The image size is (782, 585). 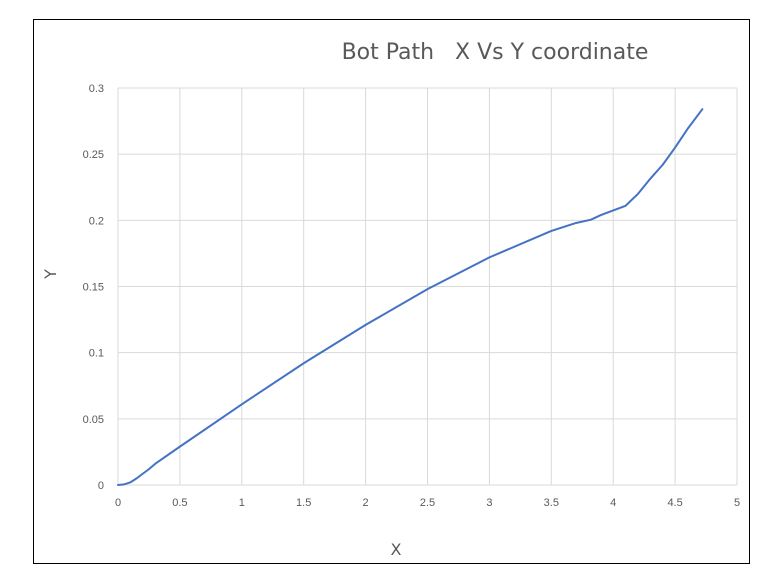 I want to click on x-axis-title: X, so click(x=396, y=549).